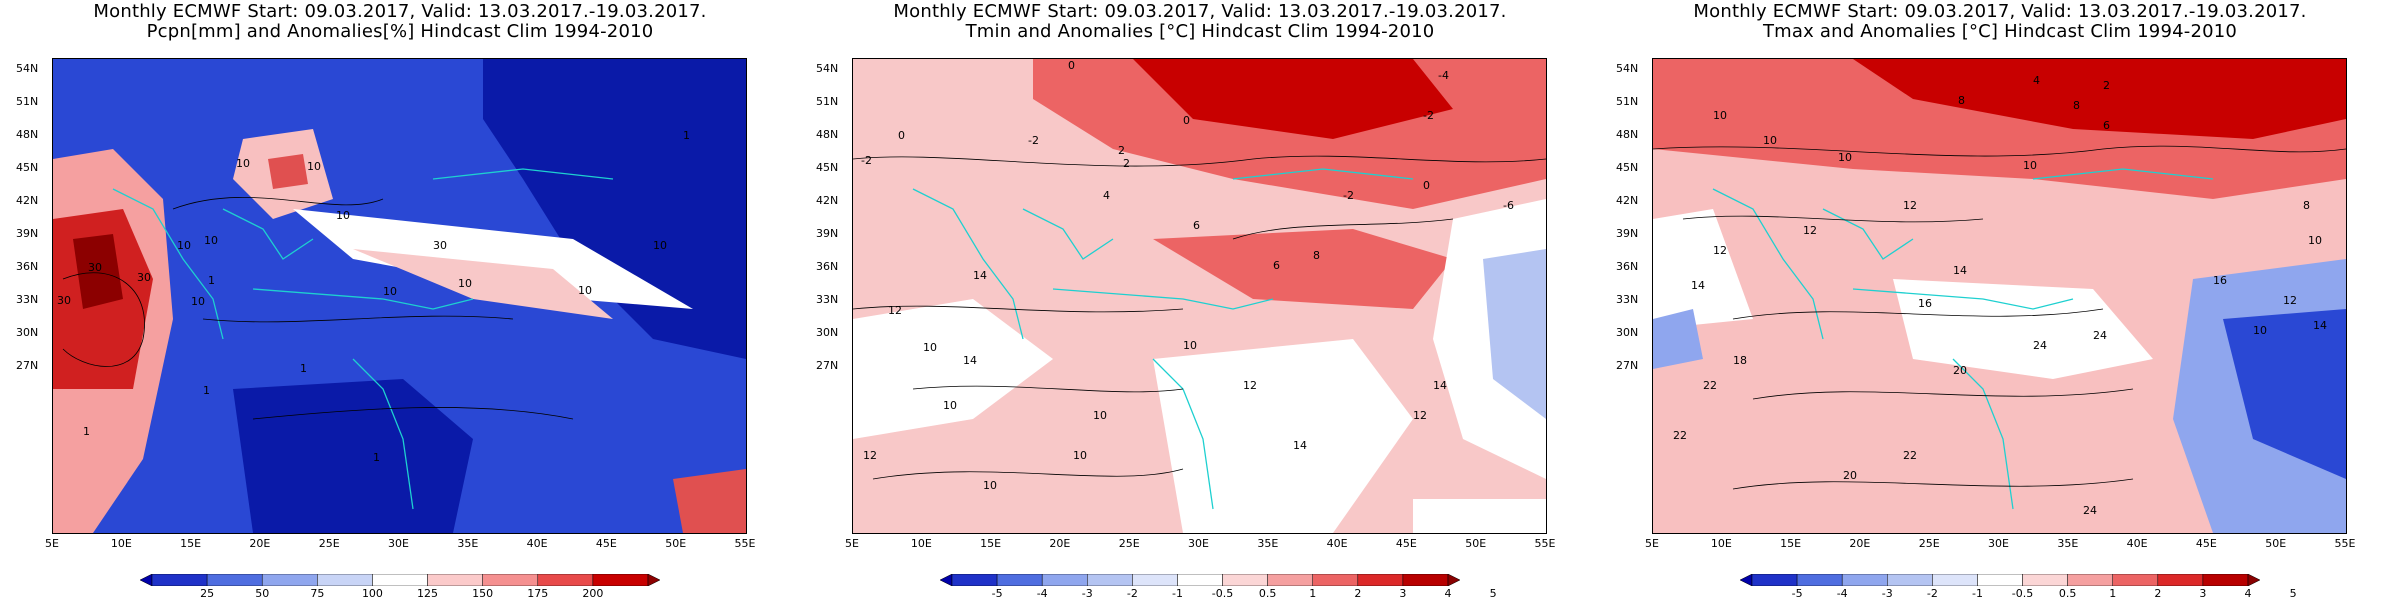  Describe the element at coordinates (1842, 593) in the screenshot. I see `colorbar-label: -4` at that location.